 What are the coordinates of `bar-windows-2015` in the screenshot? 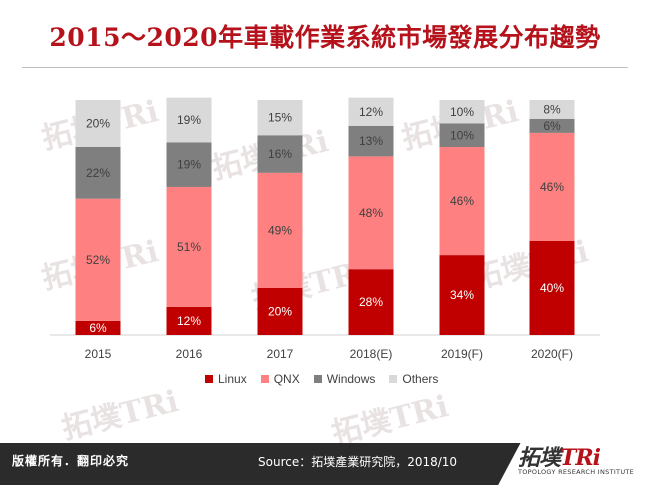 It's located at (98, 173).